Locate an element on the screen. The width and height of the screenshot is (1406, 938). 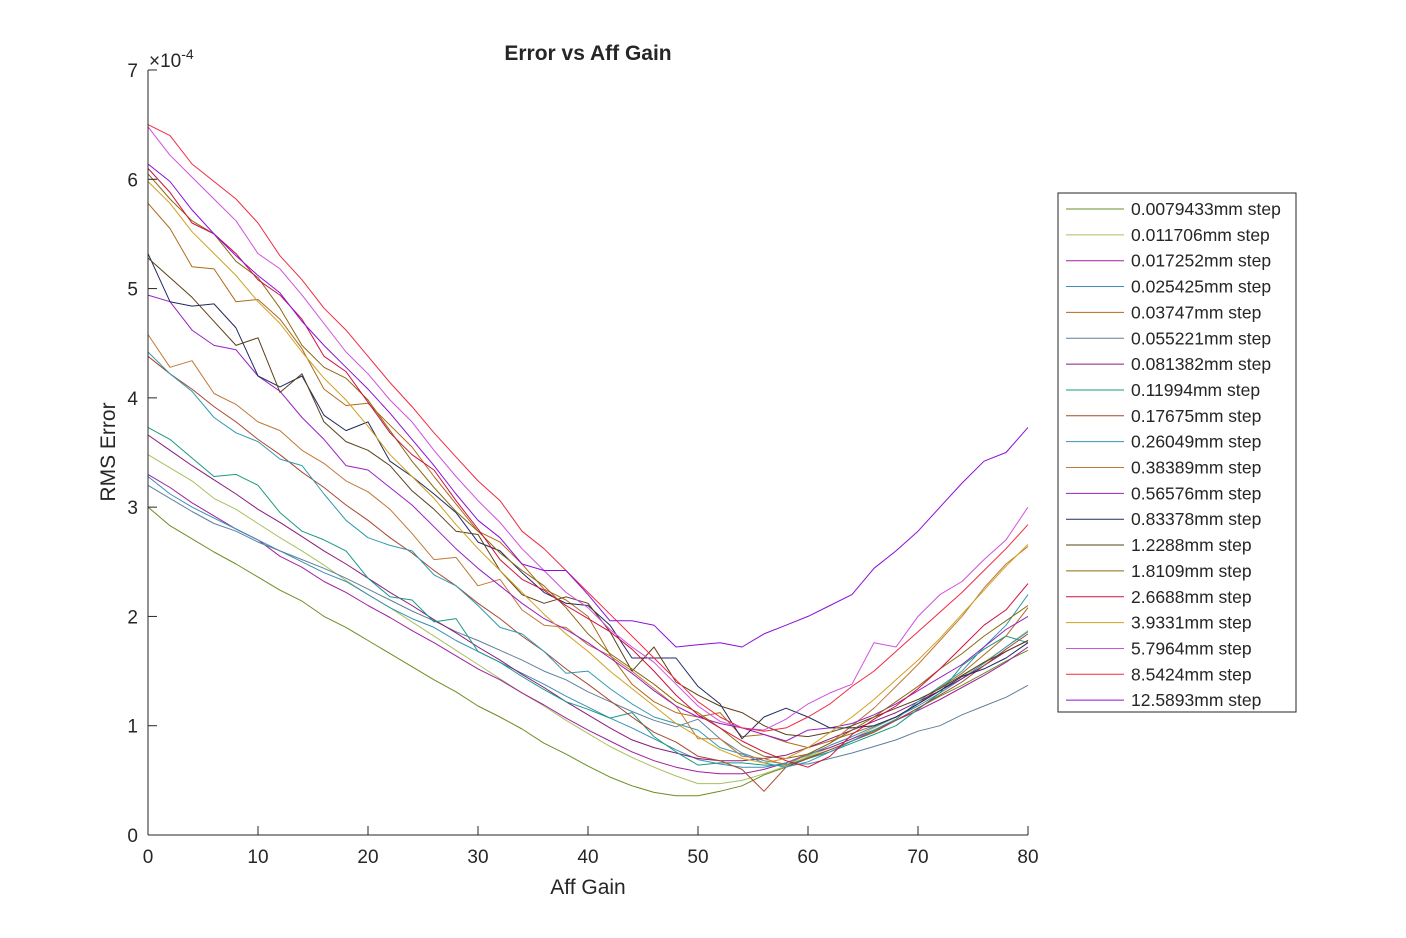
y-exponent-label: ×10⁻⁴ is located at coordinates (171, 59).